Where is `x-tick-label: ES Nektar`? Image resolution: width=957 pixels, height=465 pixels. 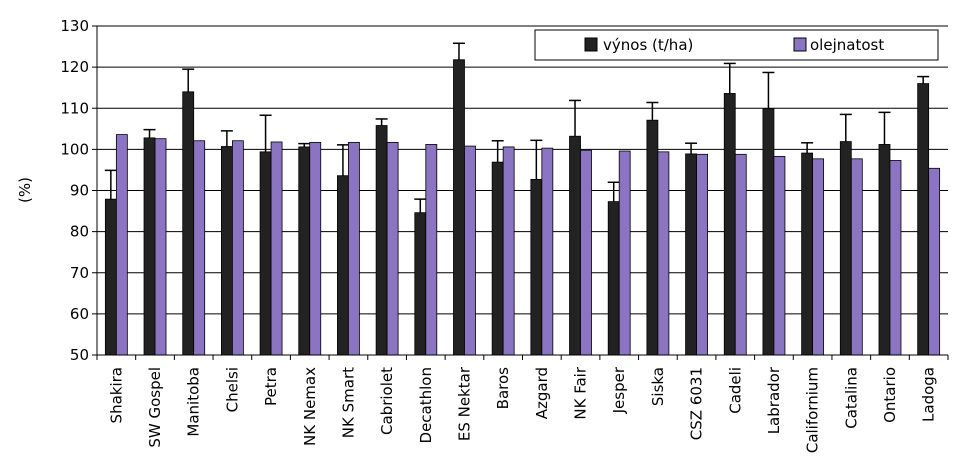
x-tick-label: ES Nektar is located at coordinates (464, 403).